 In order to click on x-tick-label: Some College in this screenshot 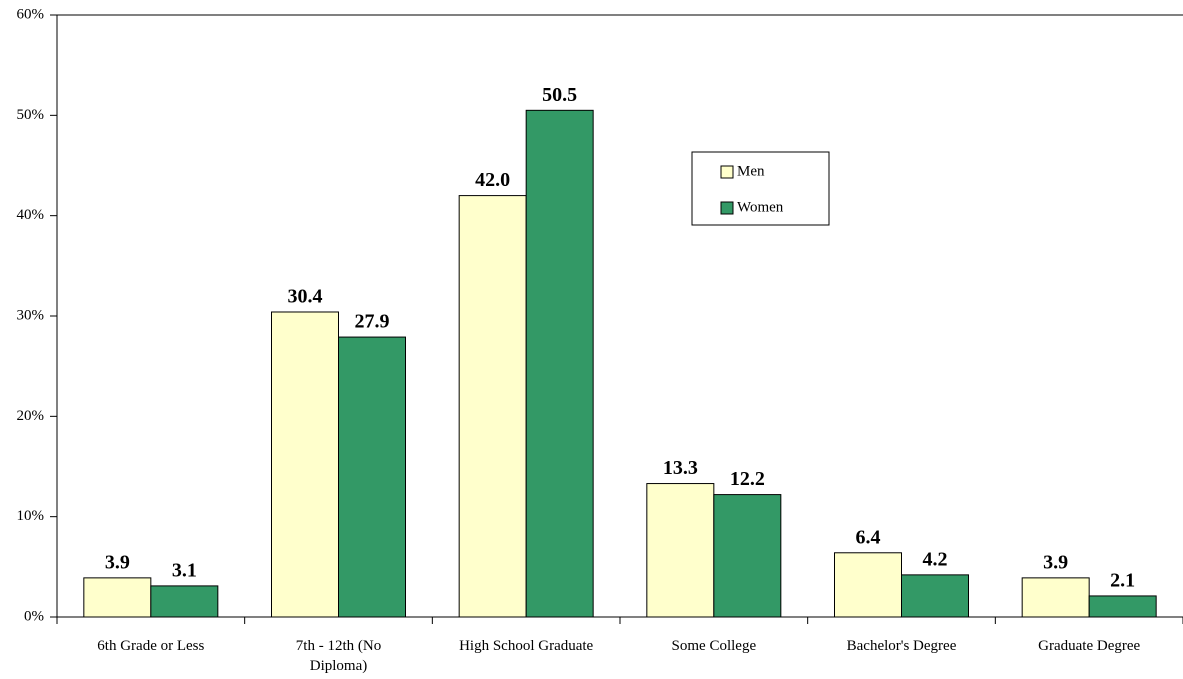, I will do `click(714, 646)`.